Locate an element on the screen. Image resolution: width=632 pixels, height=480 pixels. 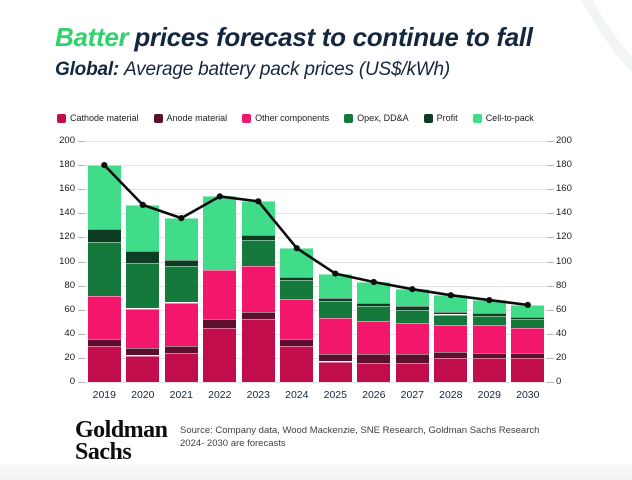
y-axis-label-left: 100 is located at coordinates (67, 261).